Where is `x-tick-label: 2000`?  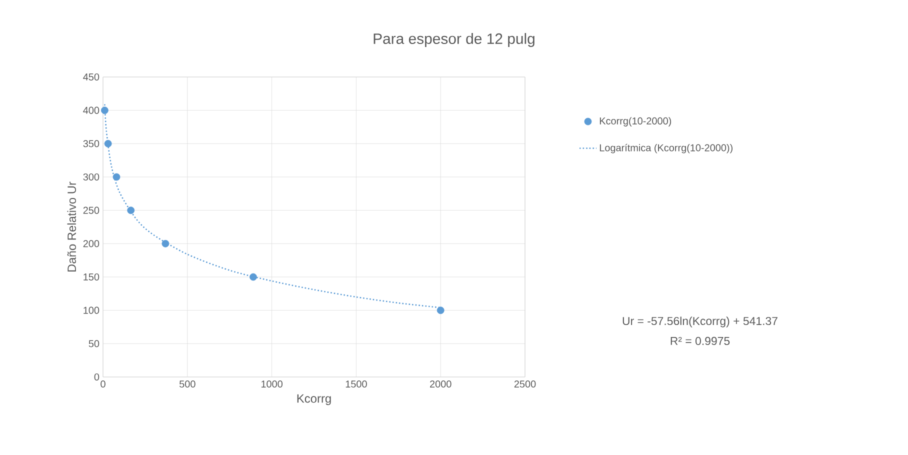
x-tick-label: 2000 is located at coordinates (441, 384).